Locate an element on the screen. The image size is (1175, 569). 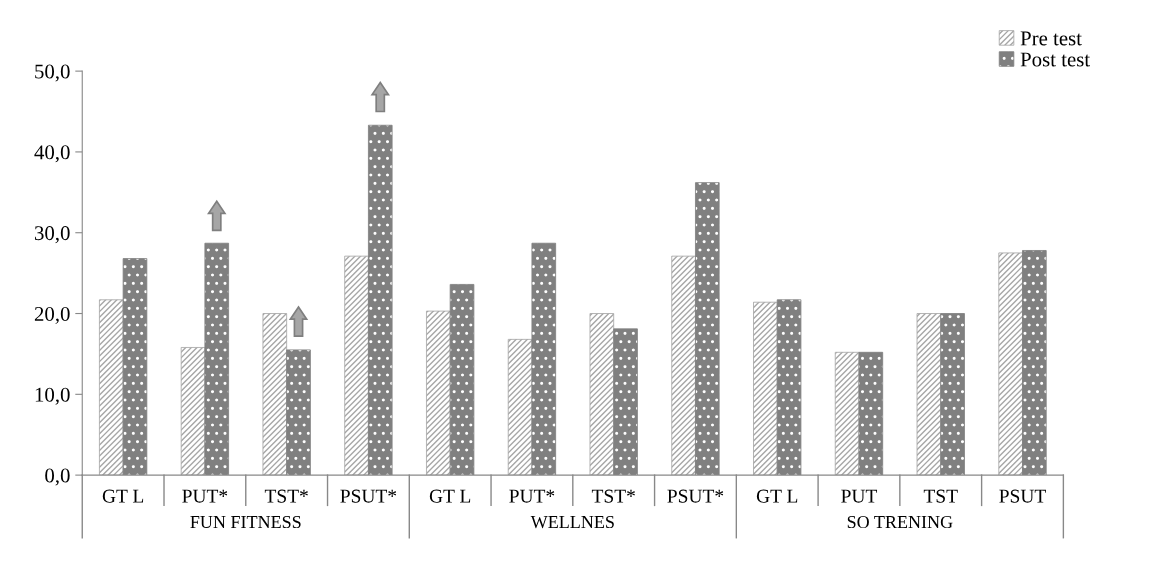
text: WELLNES is located at coordinates (572, 522).